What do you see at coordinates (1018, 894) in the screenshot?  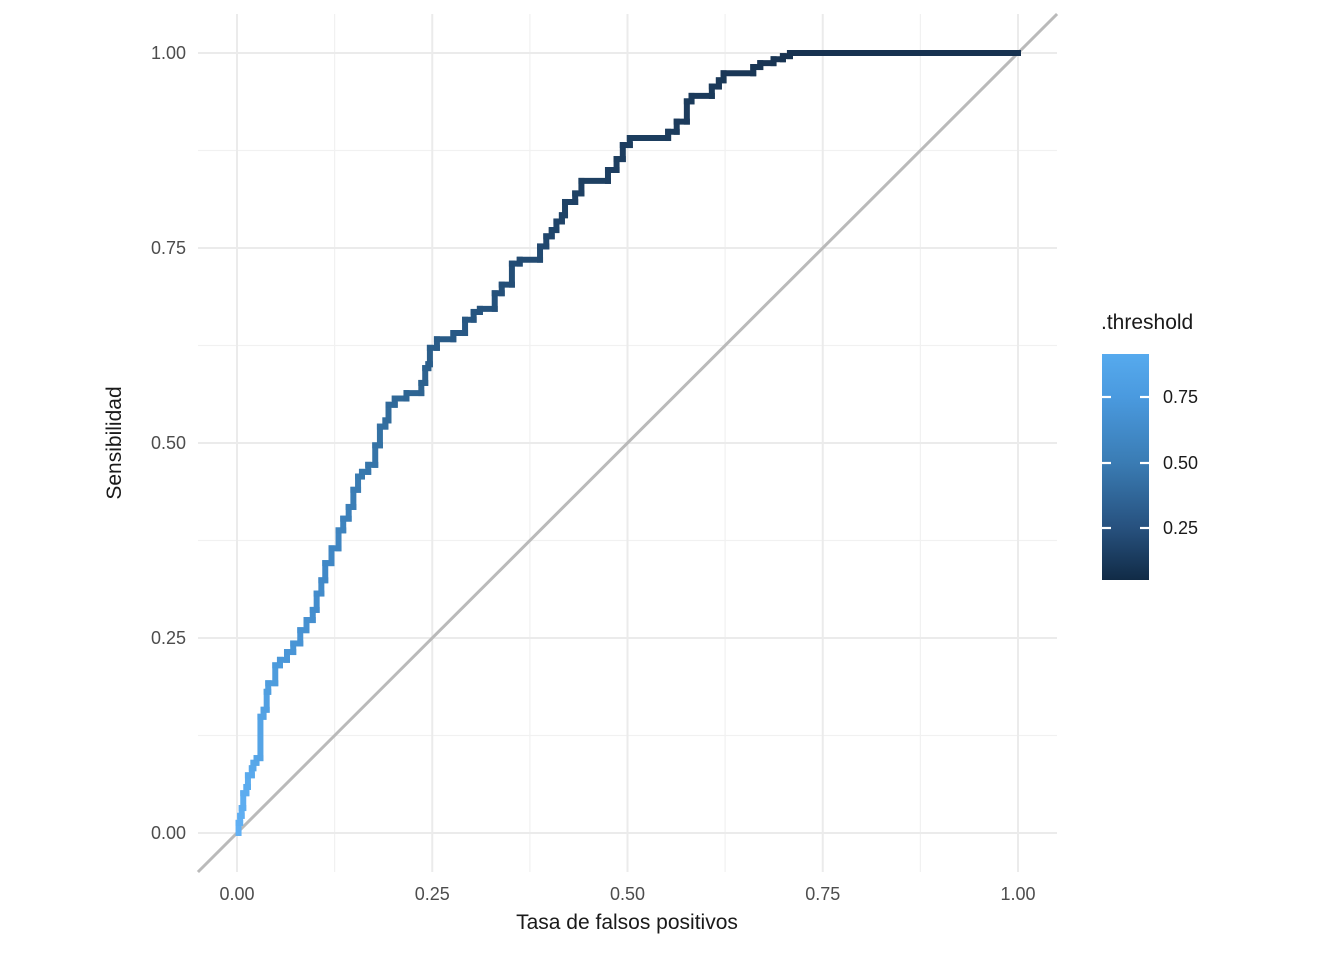 I see `x-tick-label: 1.00` at bounding box center [1018, 894].